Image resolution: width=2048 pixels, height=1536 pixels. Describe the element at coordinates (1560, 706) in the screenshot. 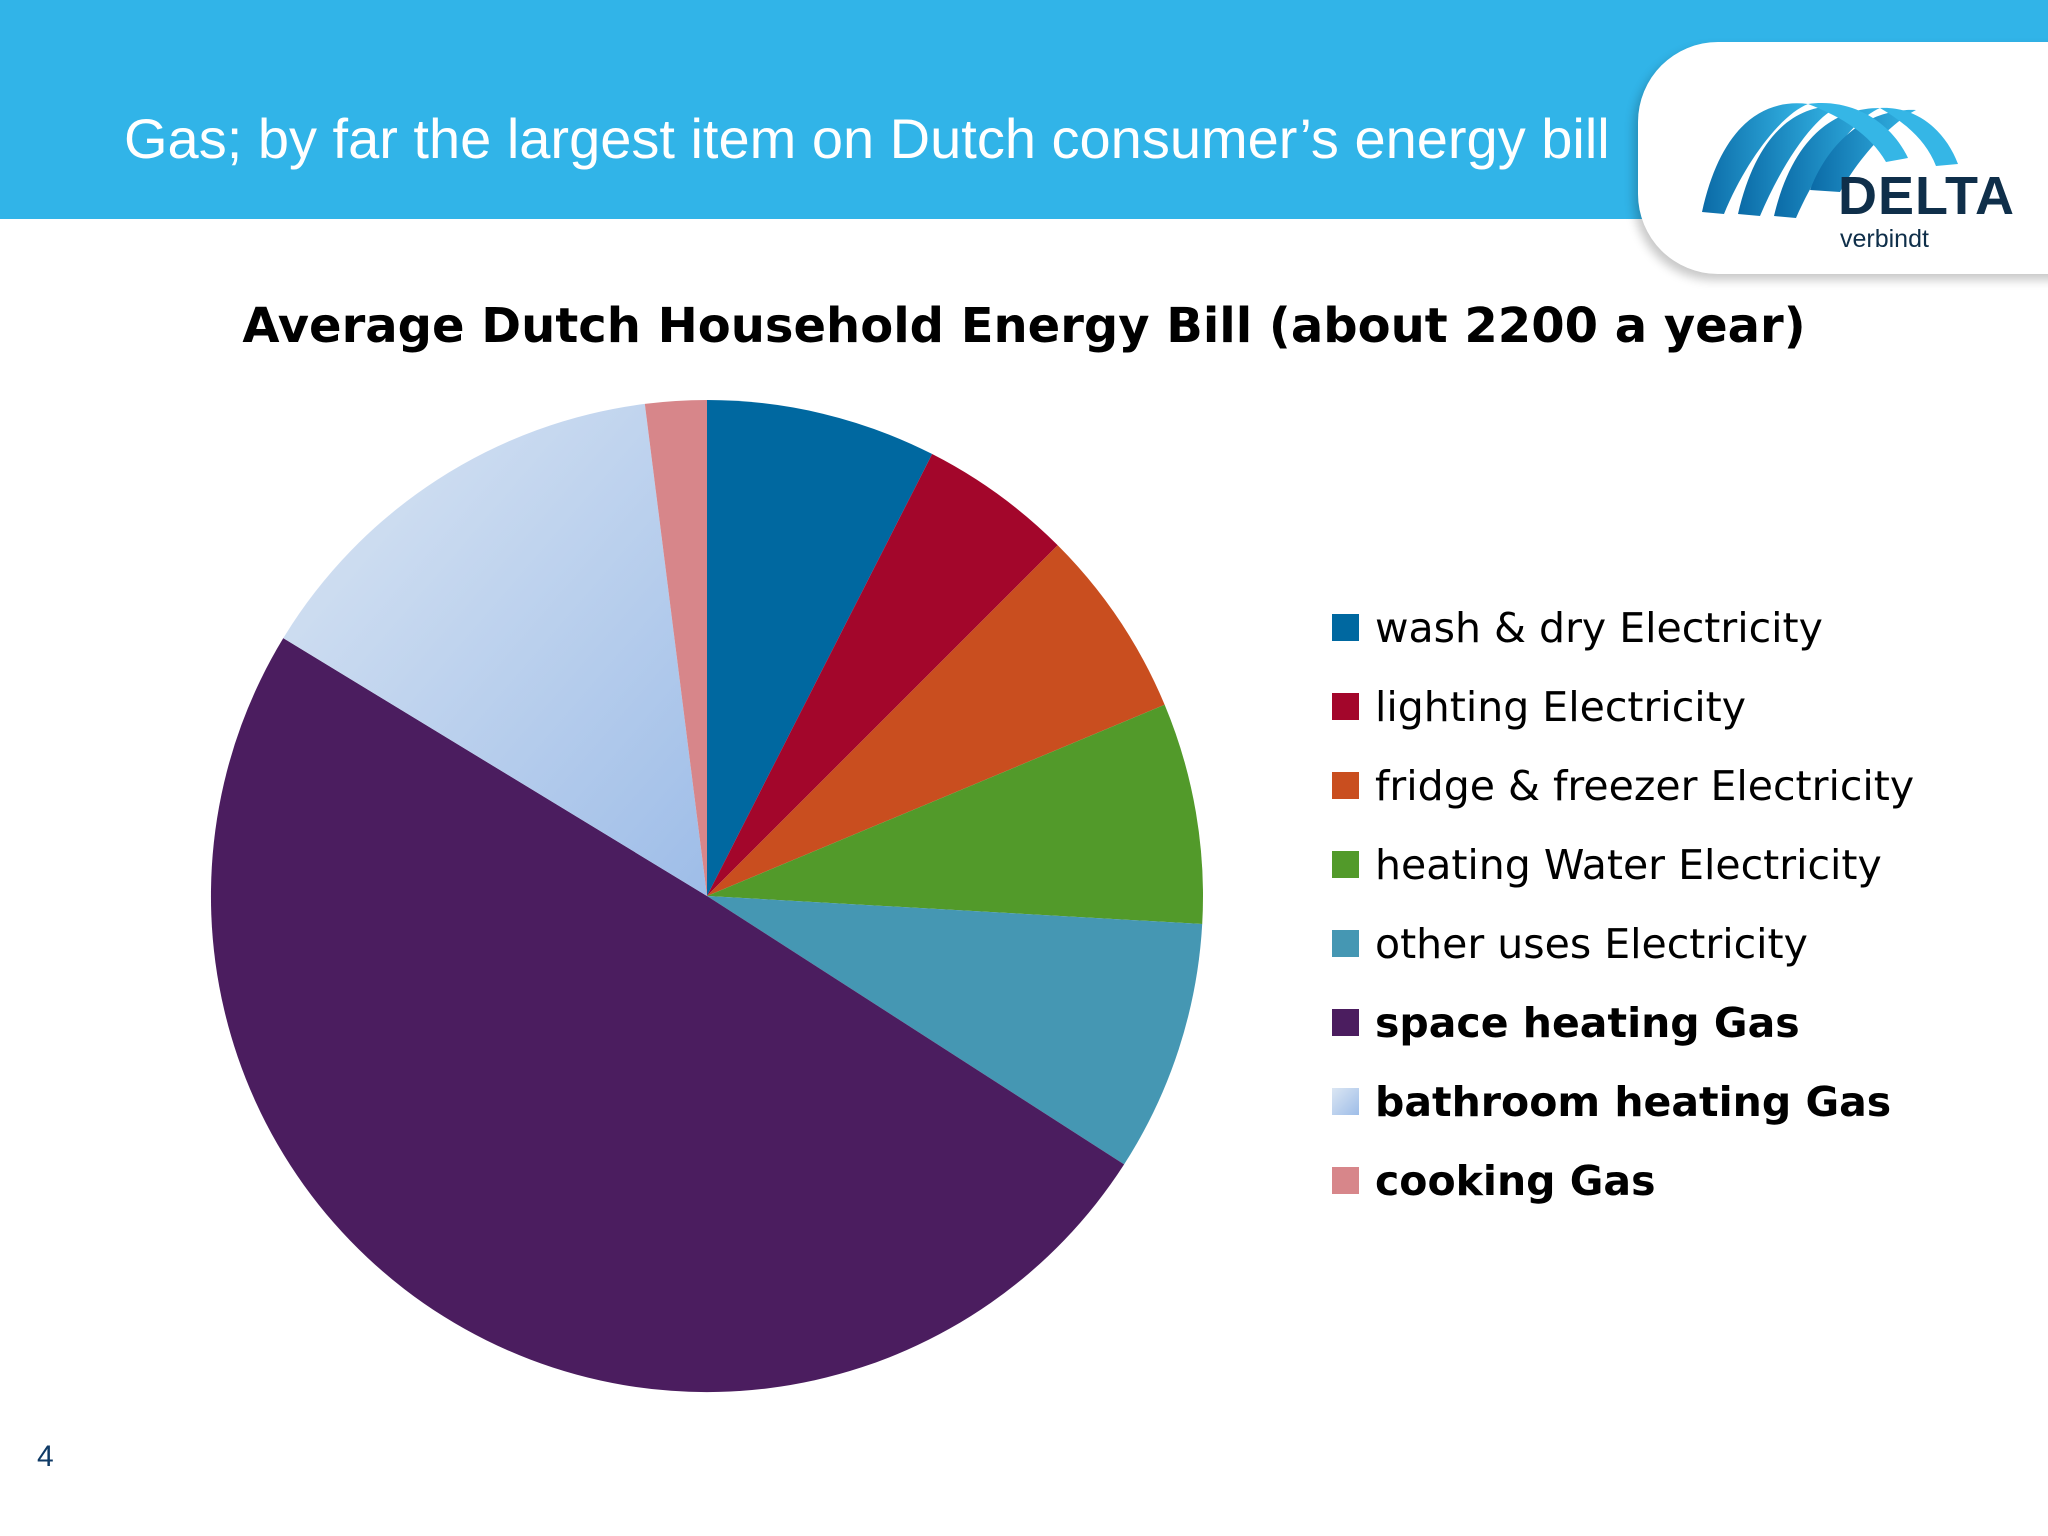

I see `legend-label: lighting Electricity` at that location.